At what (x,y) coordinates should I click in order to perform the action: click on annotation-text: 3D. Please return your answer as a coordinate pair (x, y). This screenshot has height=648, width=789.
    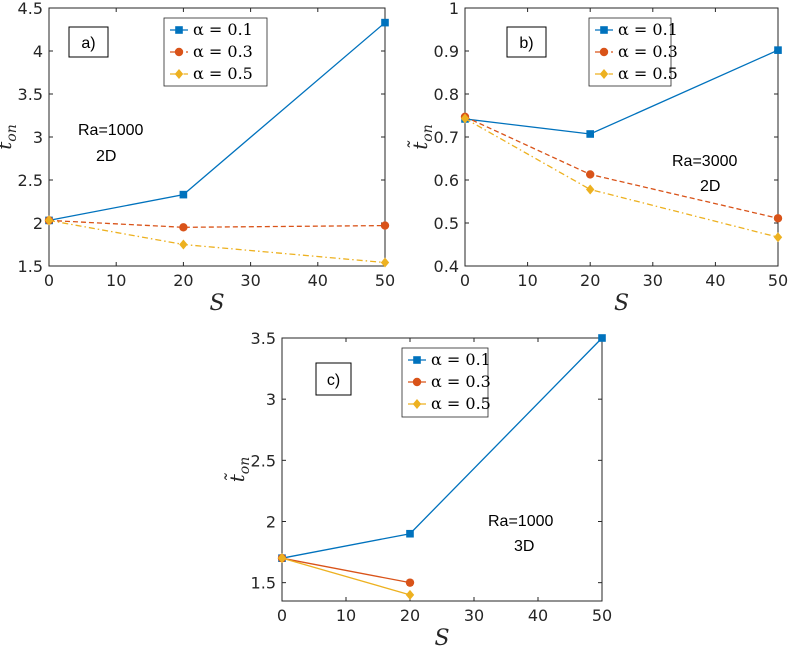
    Looking at the image, I should click on (524, 546).